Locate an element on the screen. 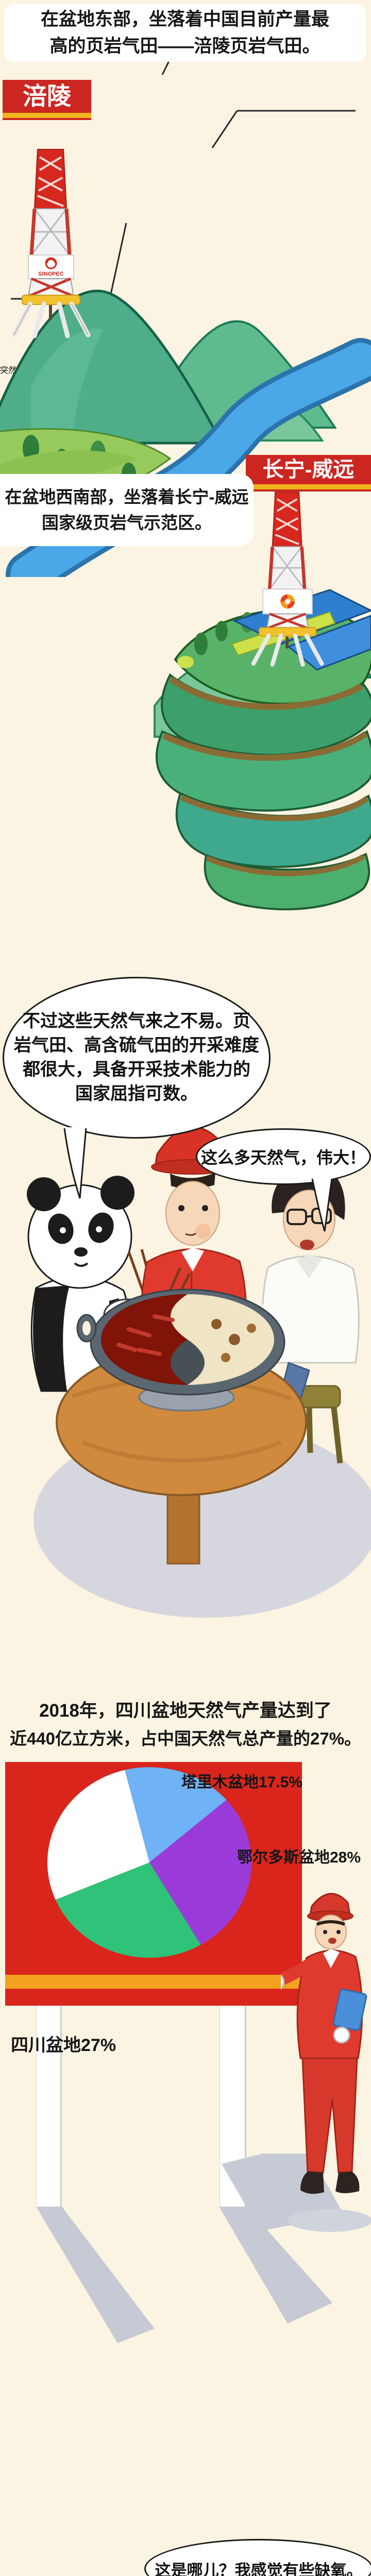  pie-label-tarim: 塔里木盆地17.5% is located at coordinates (242, 1783).